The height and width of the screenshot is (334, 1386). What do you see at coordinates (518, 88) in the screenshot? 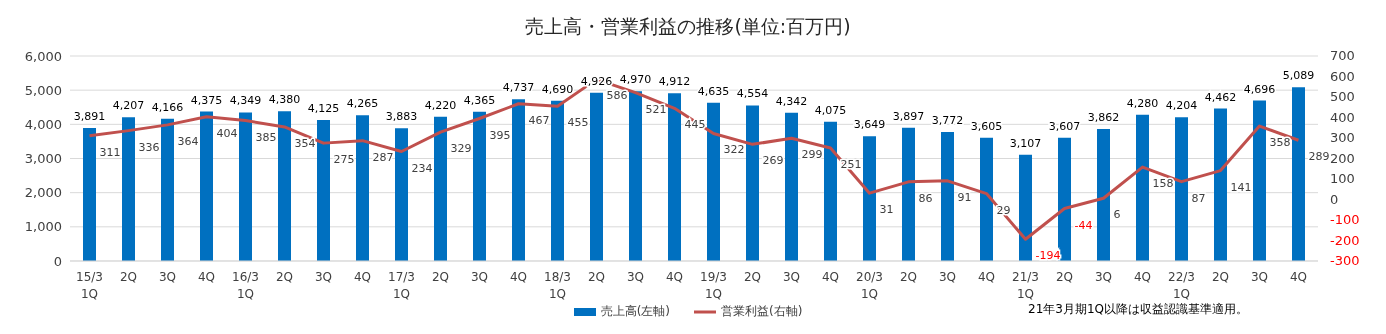
I see `data-label: 4,737` at bounding box center [518, 88].